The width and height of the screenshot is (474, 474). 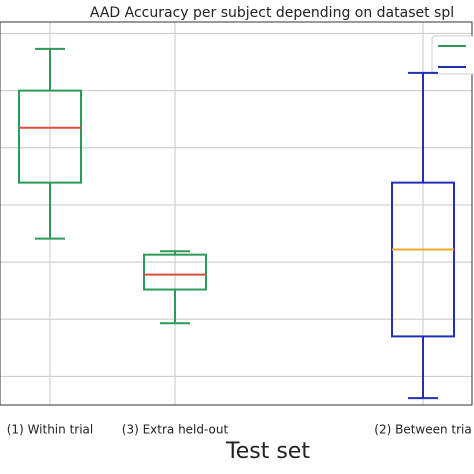 I want to click on x-tick-label: (1) Within trial, so click(x=50, y=430).